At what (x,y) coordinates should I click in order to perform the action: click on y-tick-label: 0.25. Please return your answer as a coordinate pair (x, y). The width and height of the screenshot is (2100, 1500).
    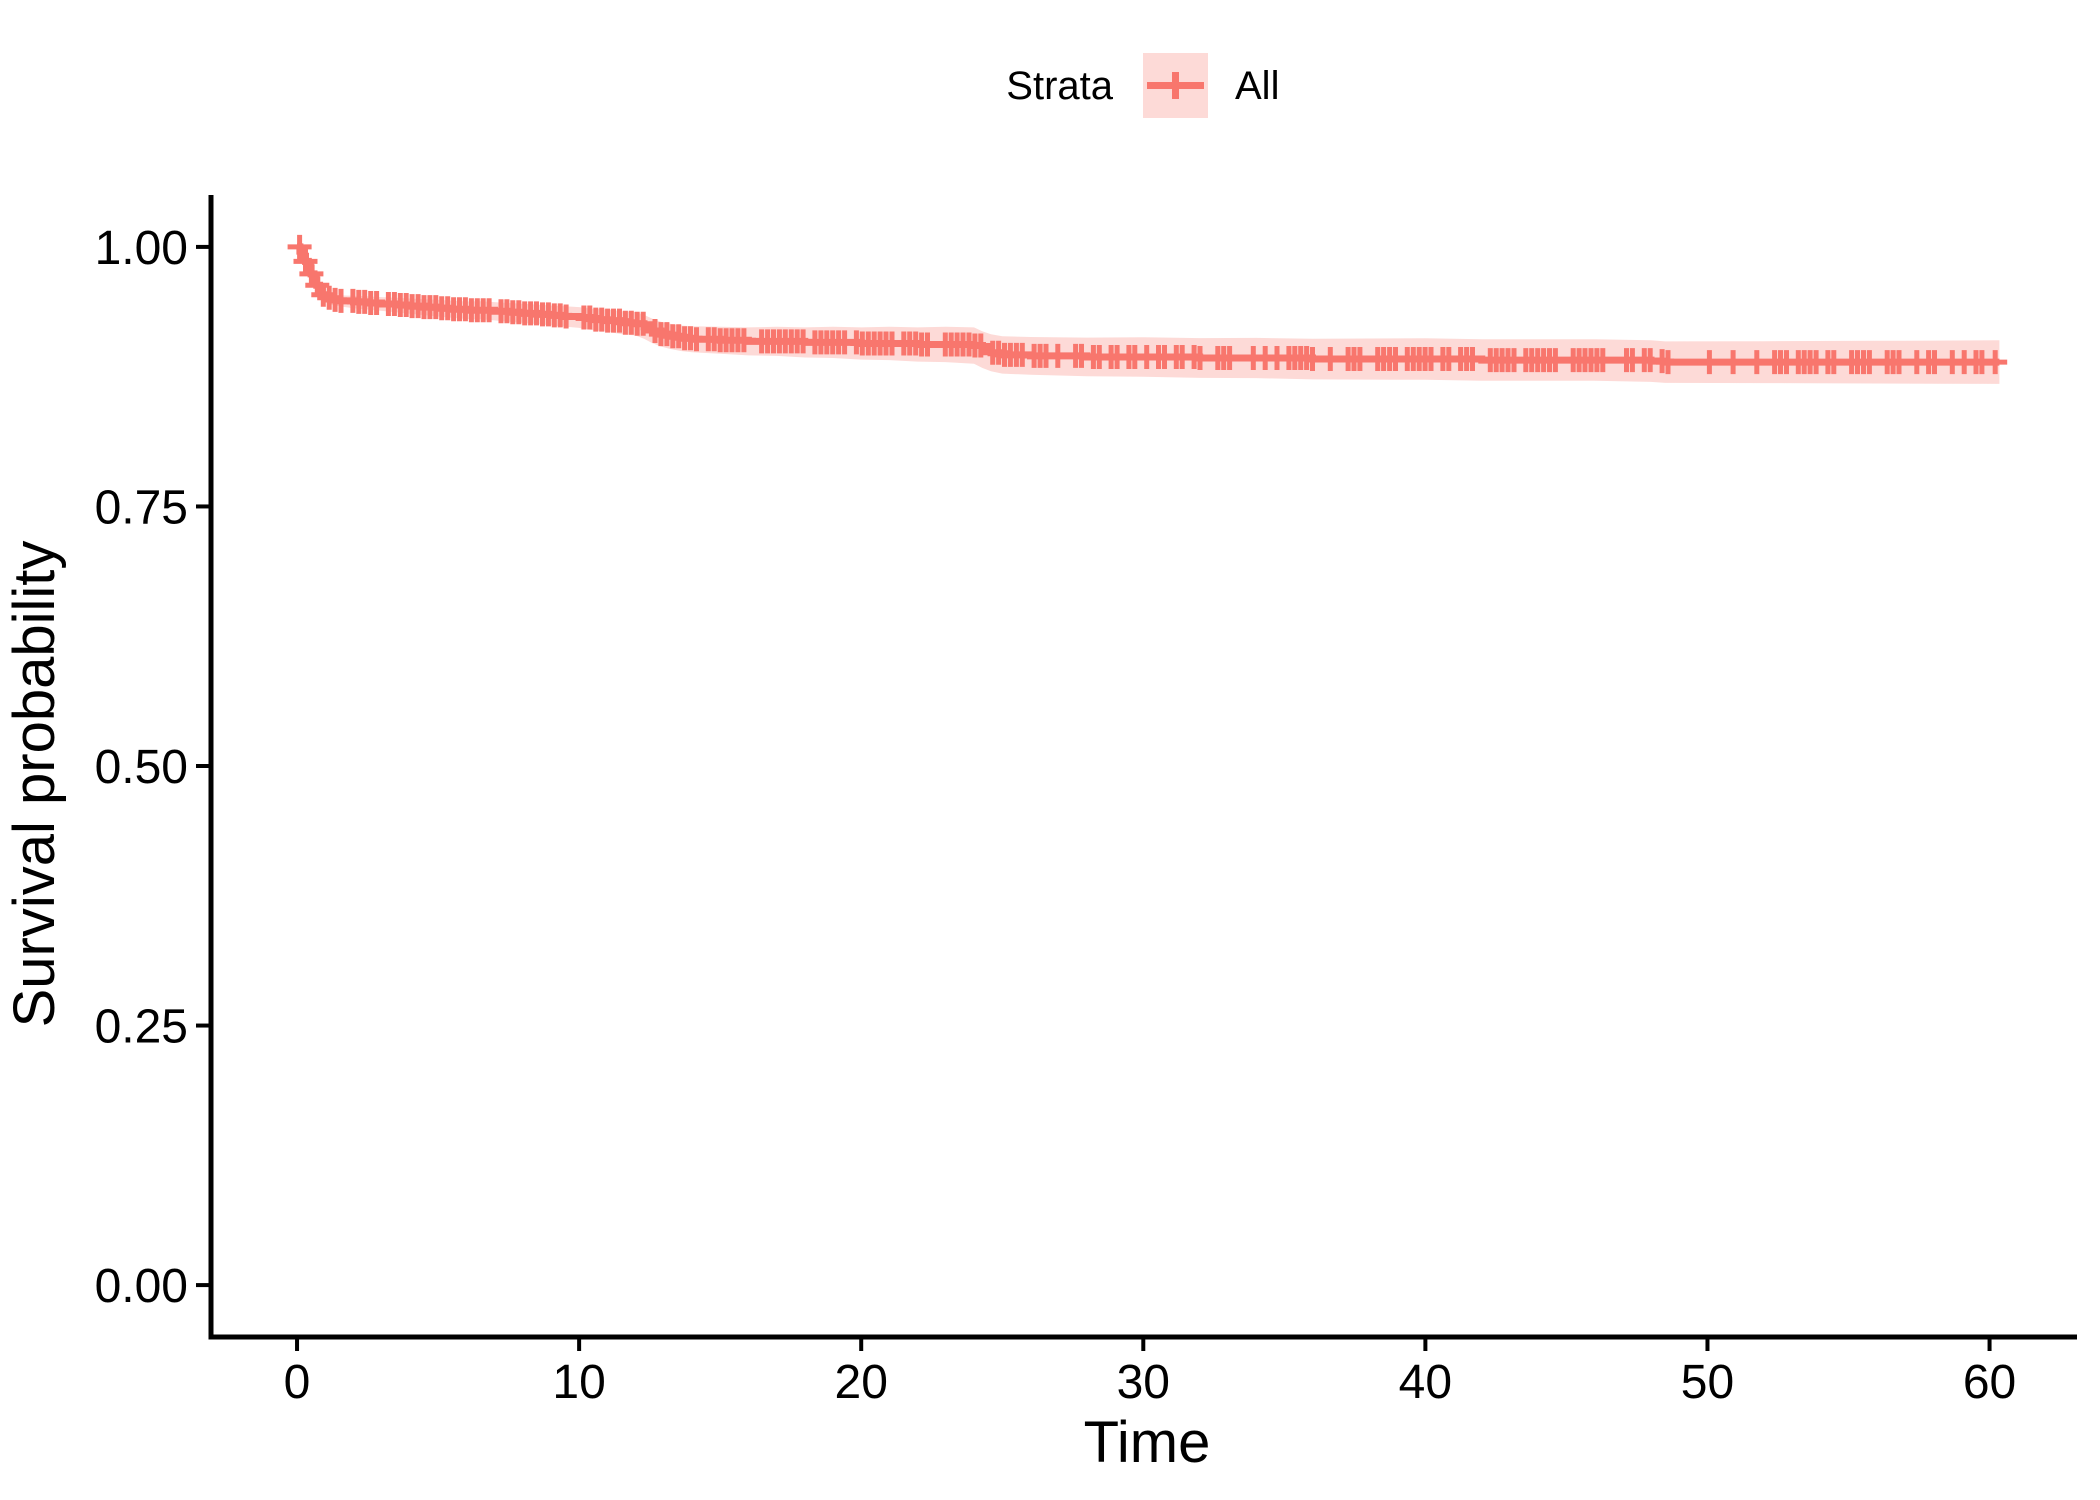
    Looking at the image, I should click on (141, 1027).